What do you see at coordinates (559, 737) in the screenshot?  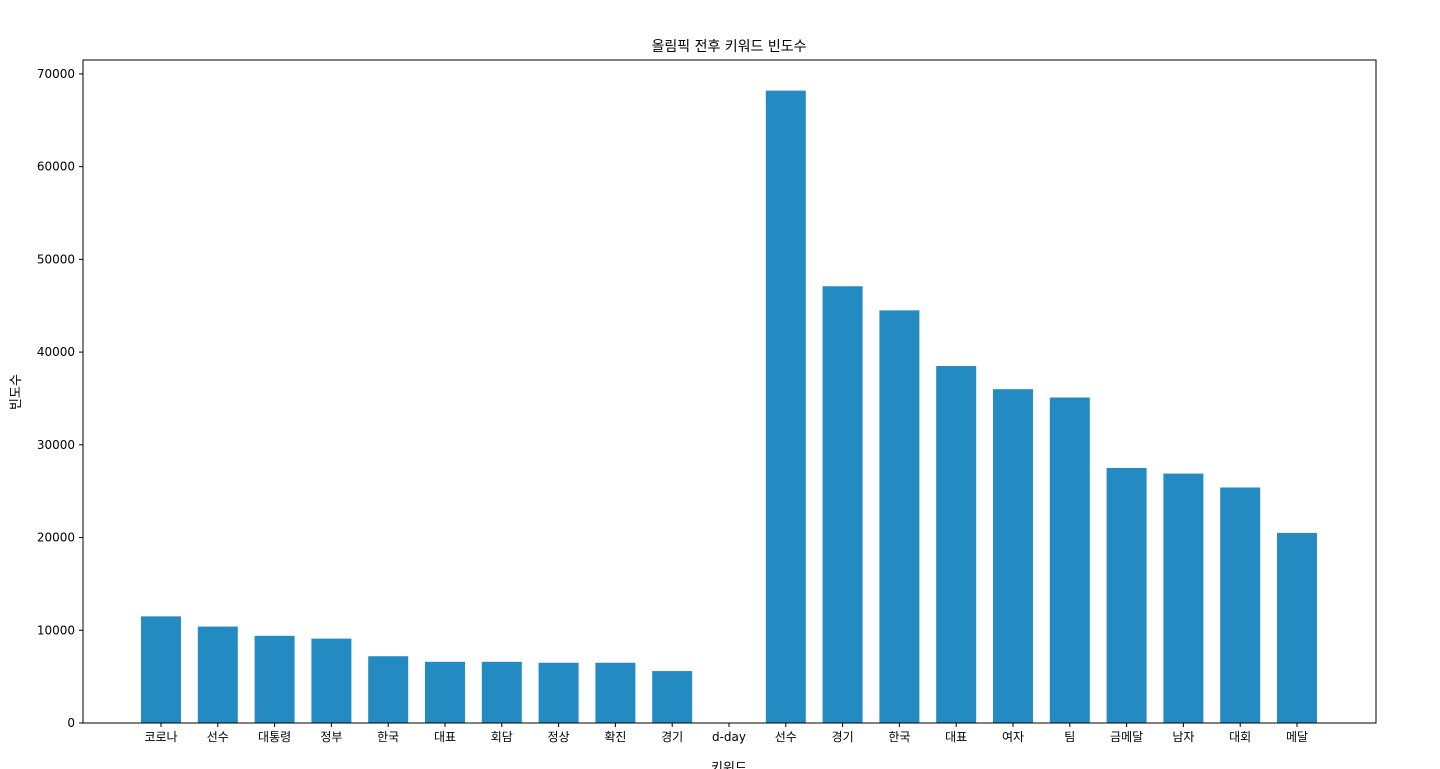 I see `x-tick-label-7: 정상` at bounding box center [559, 737].